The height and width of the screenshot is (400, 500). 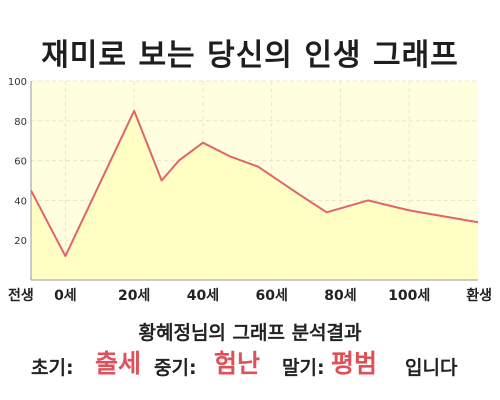 What do you see at coordinates (354, 363) in the screenshot?
I see `late-value: 평범` at bounding box center [354, 363].